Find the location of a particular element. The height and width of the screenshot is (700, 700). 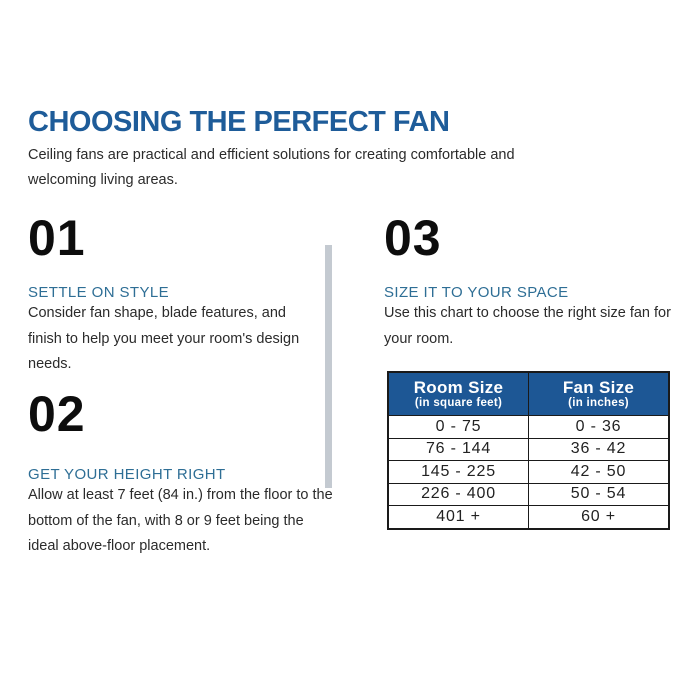

step-1-heading: SETTLE ON STYLE is located at coordinates (99, 292).